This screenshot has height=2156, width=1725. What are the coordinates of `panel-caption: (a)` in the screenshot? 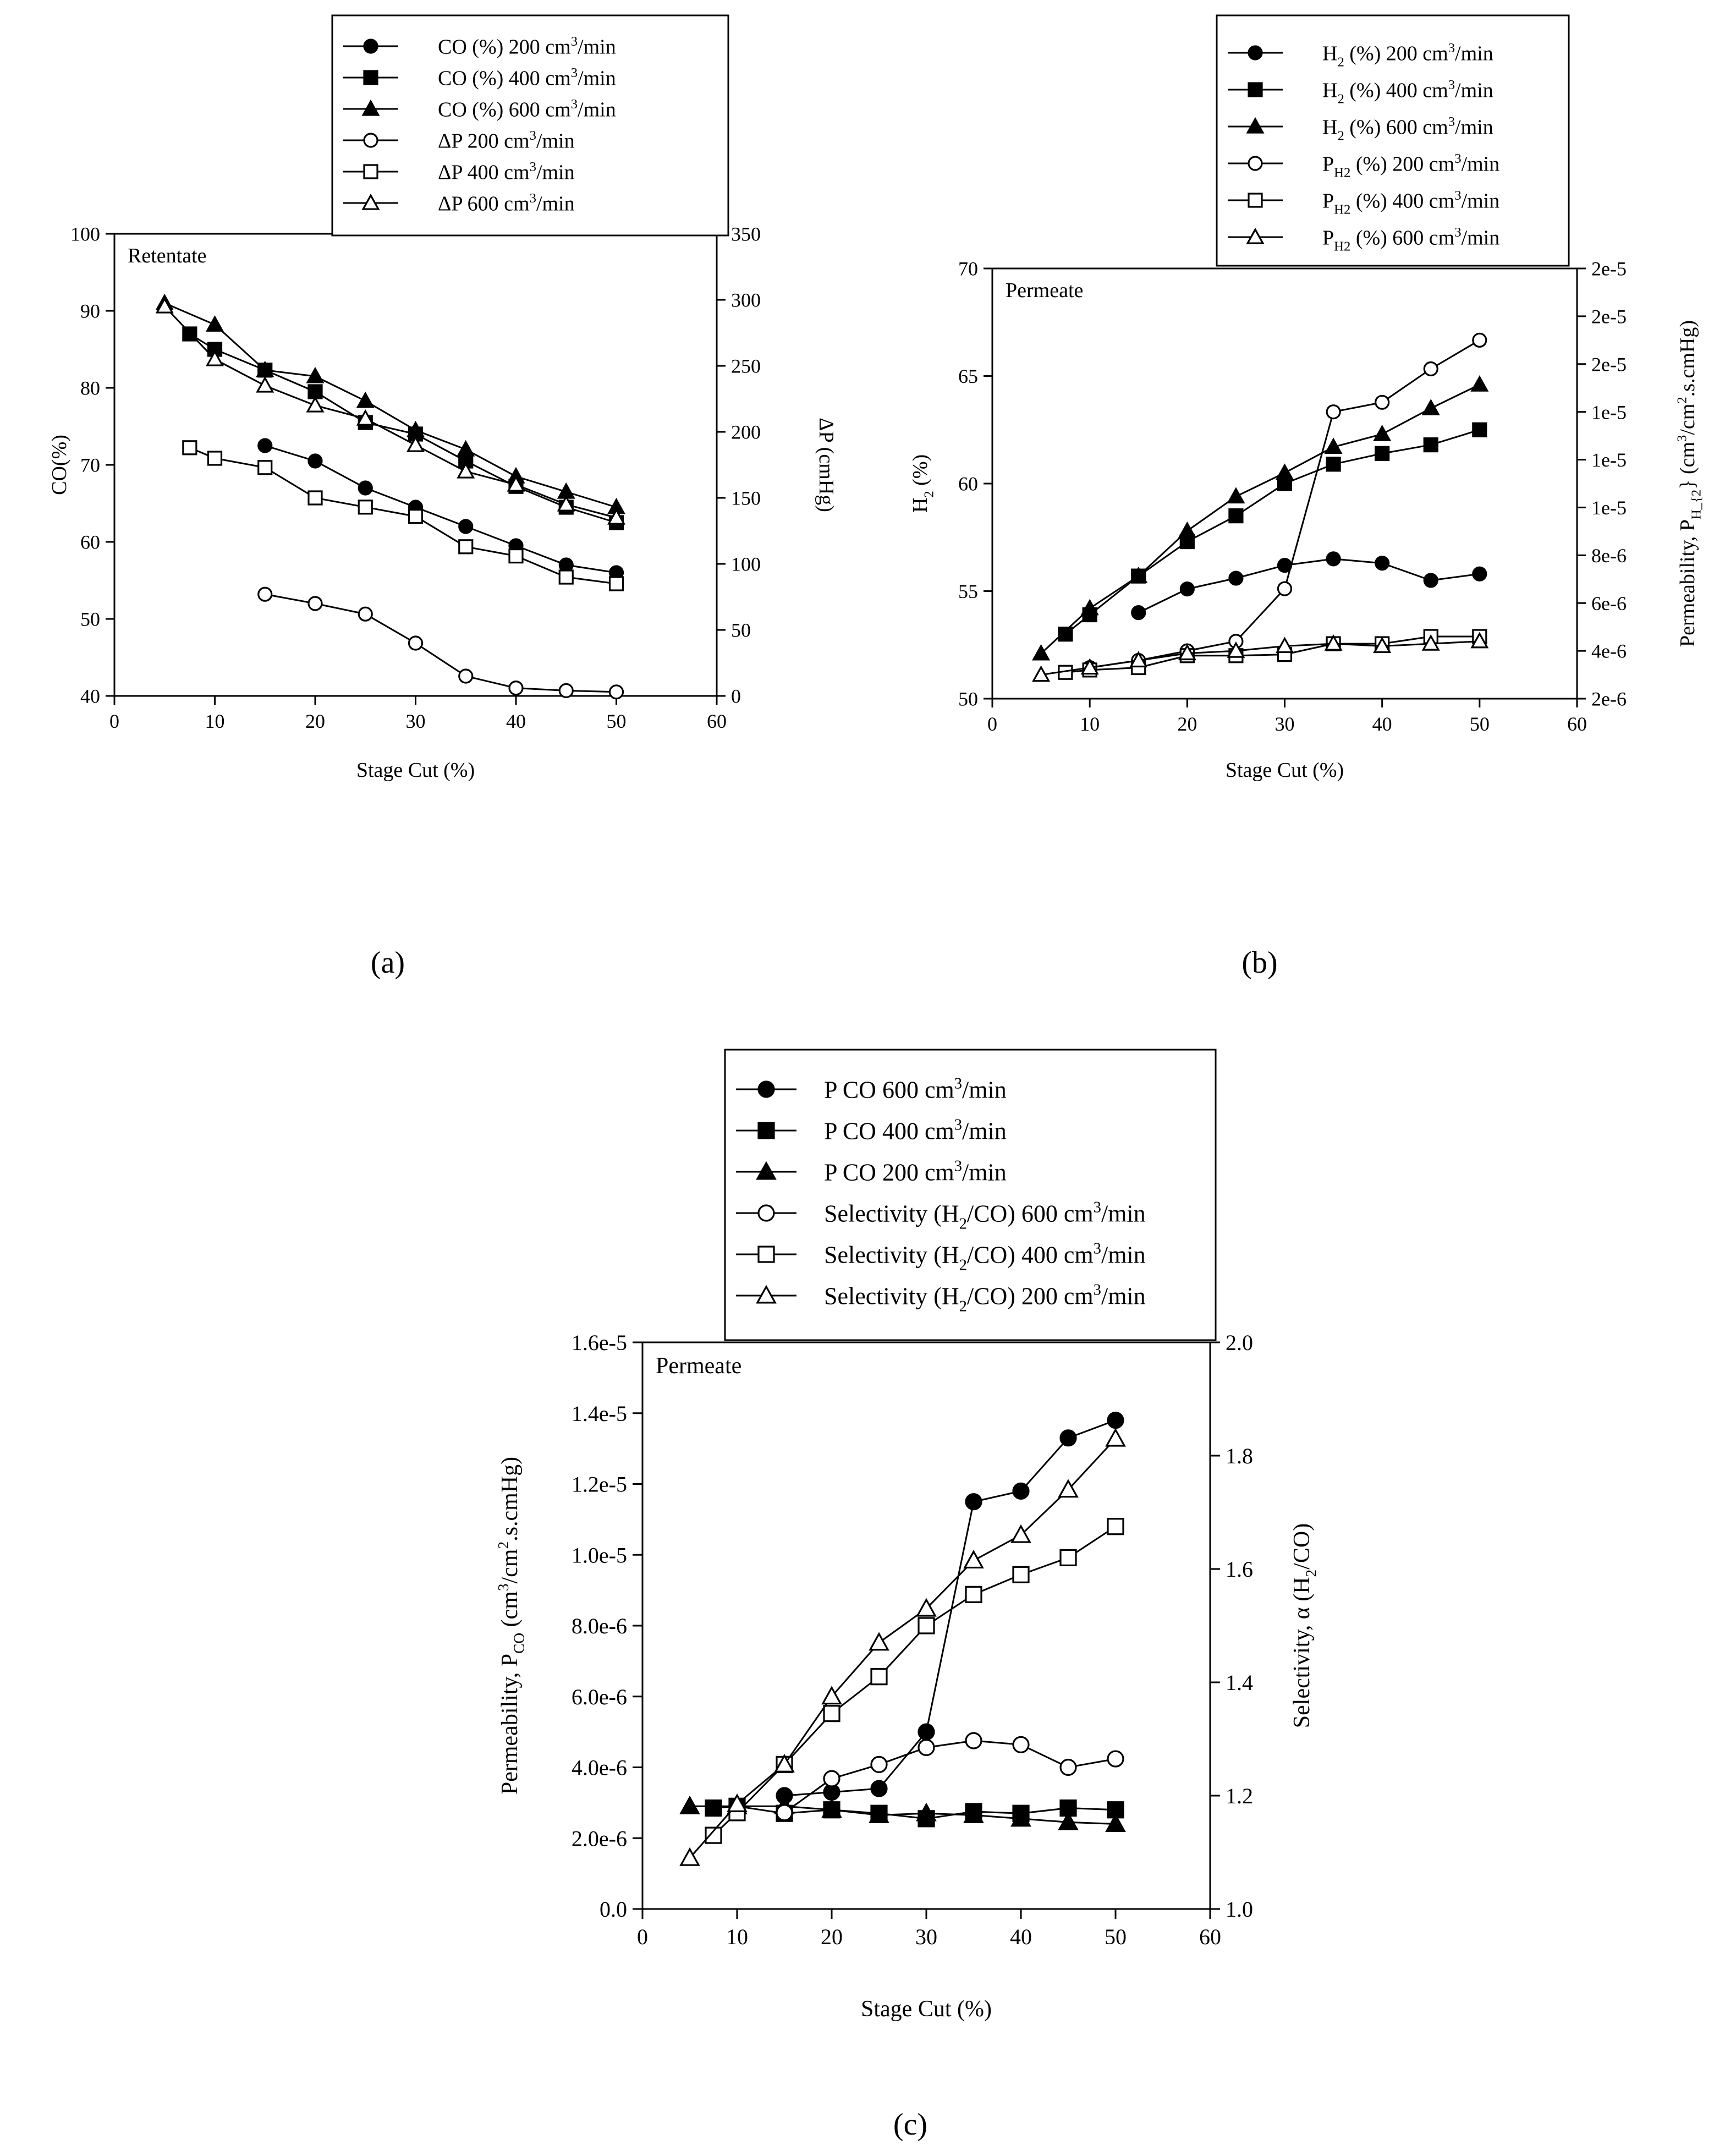 It's located at (388, 963).